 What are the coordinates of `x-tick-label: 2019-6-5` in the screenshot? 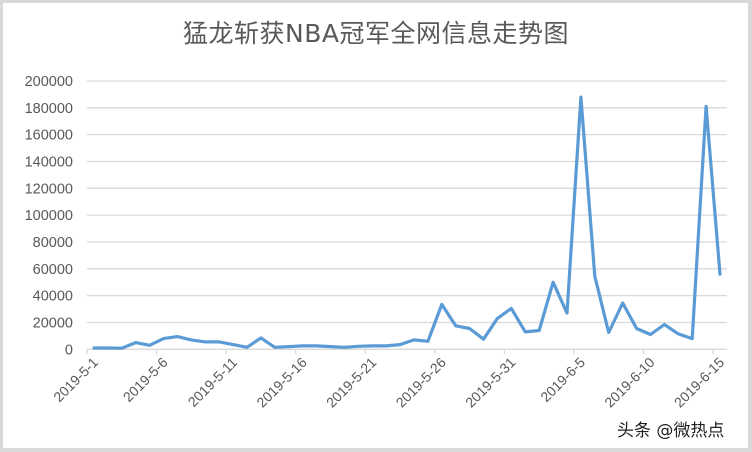 It's located at (562, 379).